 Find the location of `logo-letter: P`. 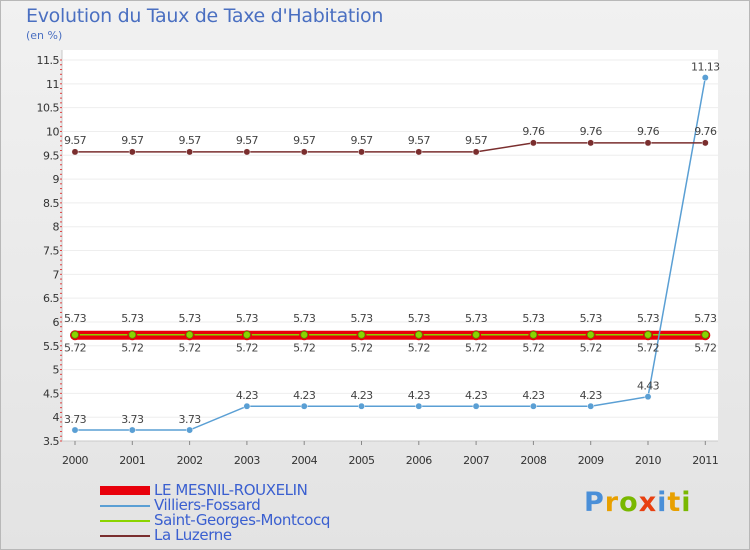

logo-letter: P is located at coordinates (594, 502).